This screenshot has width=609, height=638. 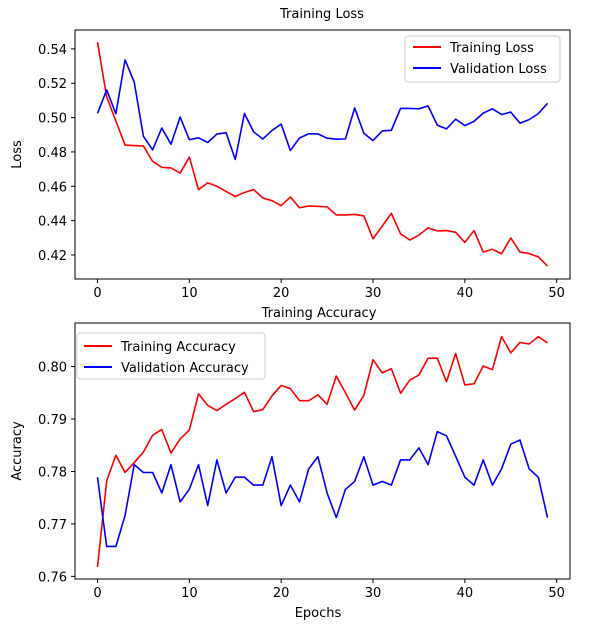 What do you see at coordinates (97, 593) in the screenshot?
I see `accuracy-x-tick-label: 0` at bounding box center [97, 593].